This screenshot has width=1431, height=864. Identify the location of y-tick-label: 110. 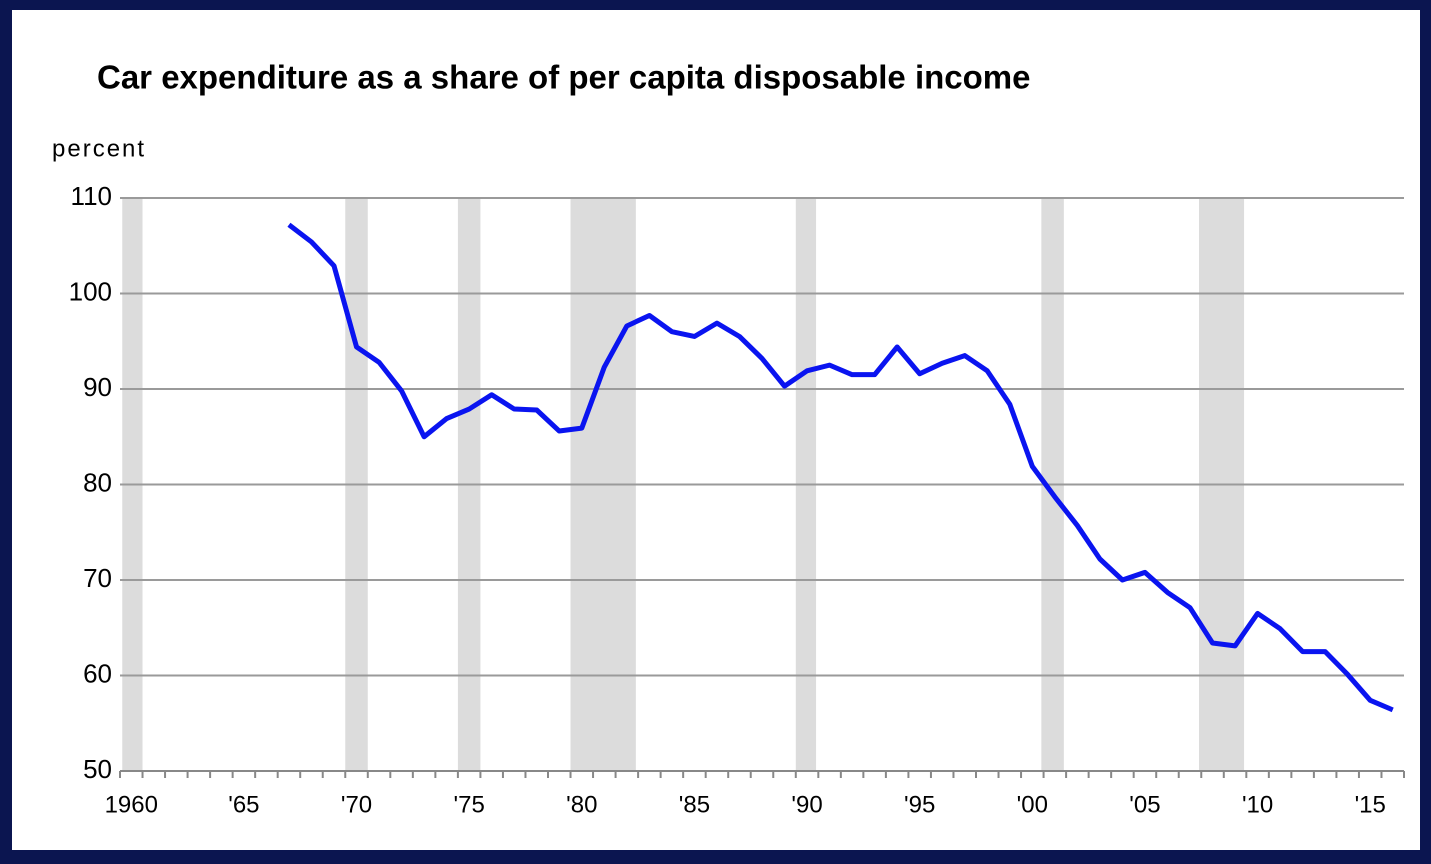
(91, 196).